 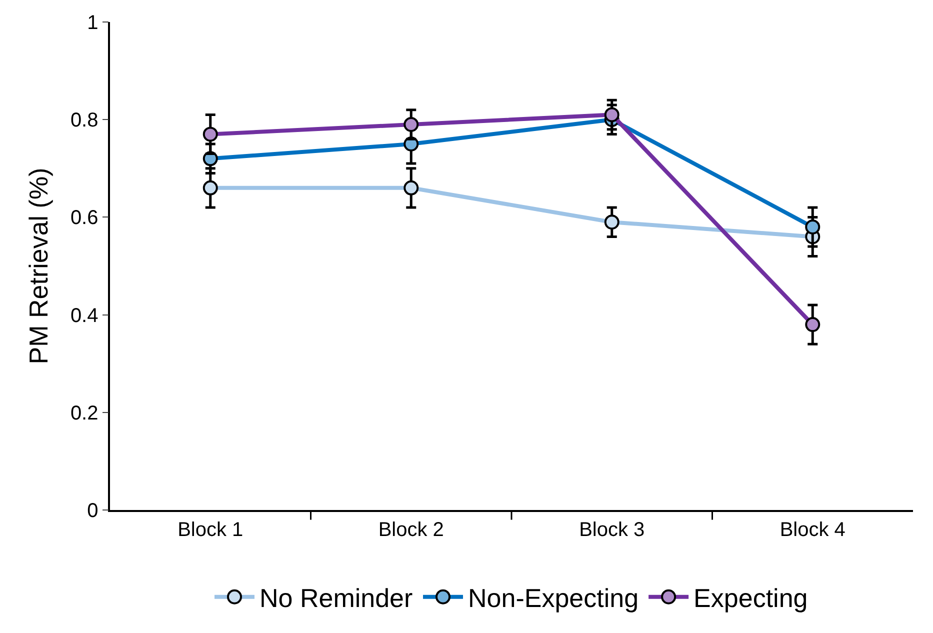 What do you see at coordinates (411, 529) in the screenshot?
I see `x-tick-label: Block 2` at bounding box center [411, 529].